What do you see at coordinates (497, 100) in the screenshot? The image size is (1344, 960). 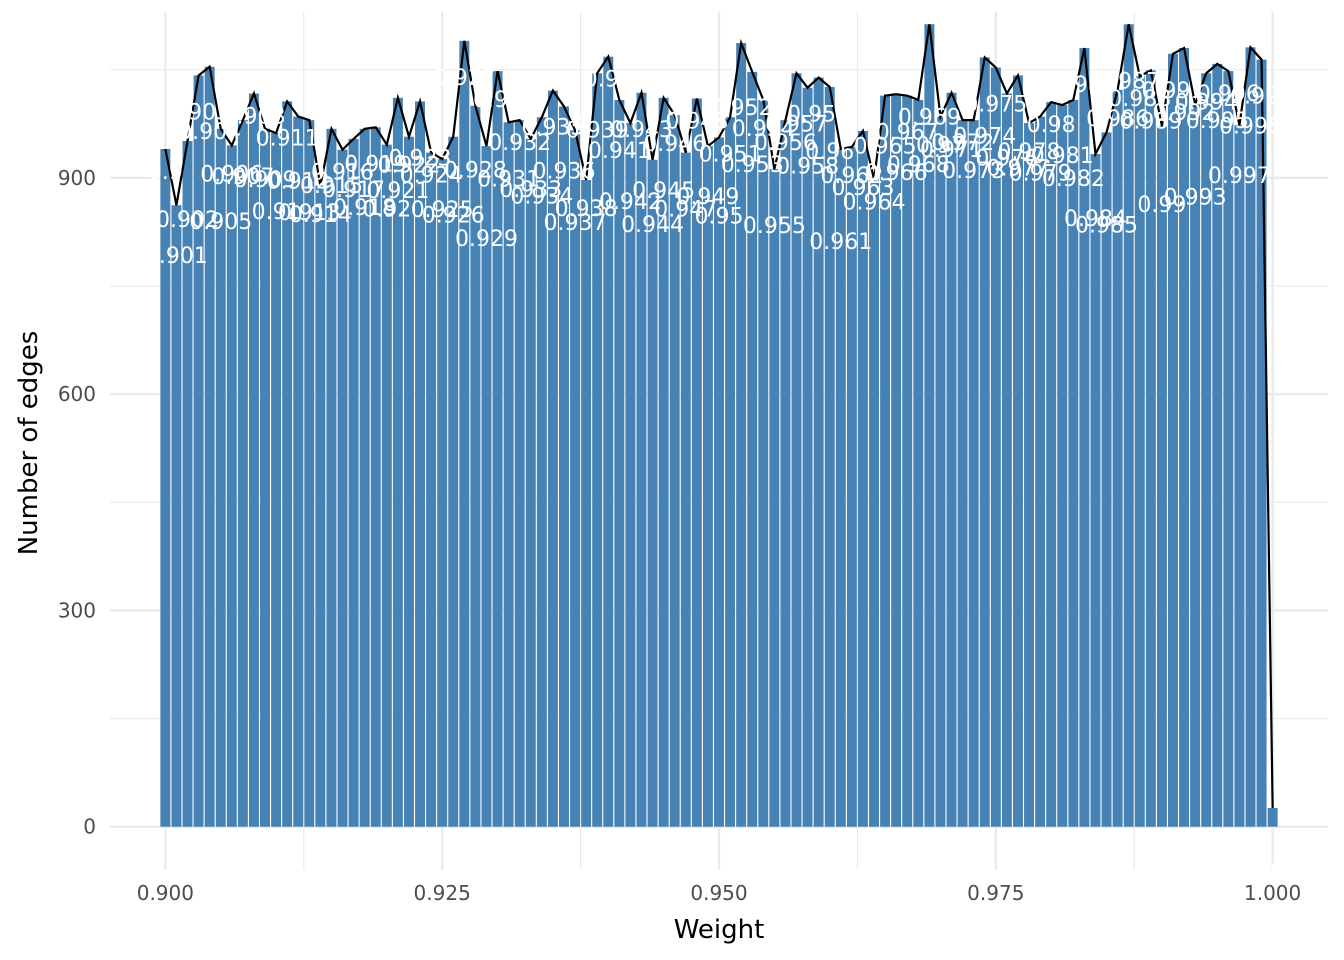 I see `bar-label: 0.93` at bounding box center [497, 100].